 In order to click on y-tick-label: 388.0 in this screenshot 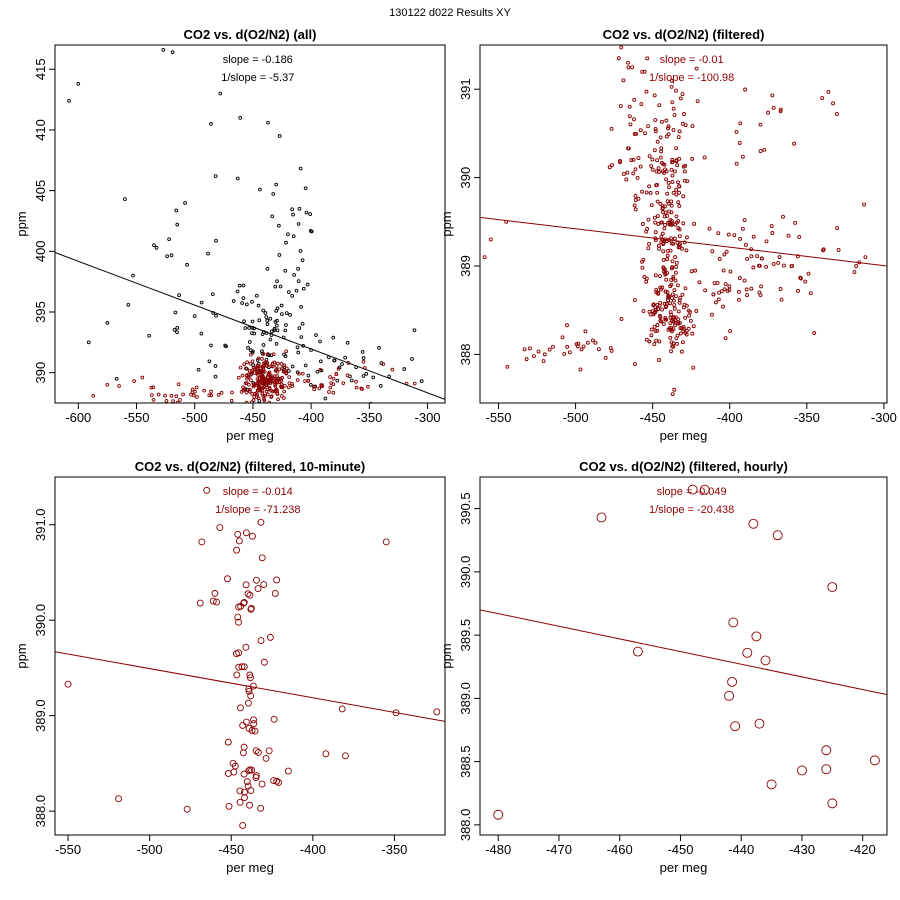, I will do `click(465, 825)`.